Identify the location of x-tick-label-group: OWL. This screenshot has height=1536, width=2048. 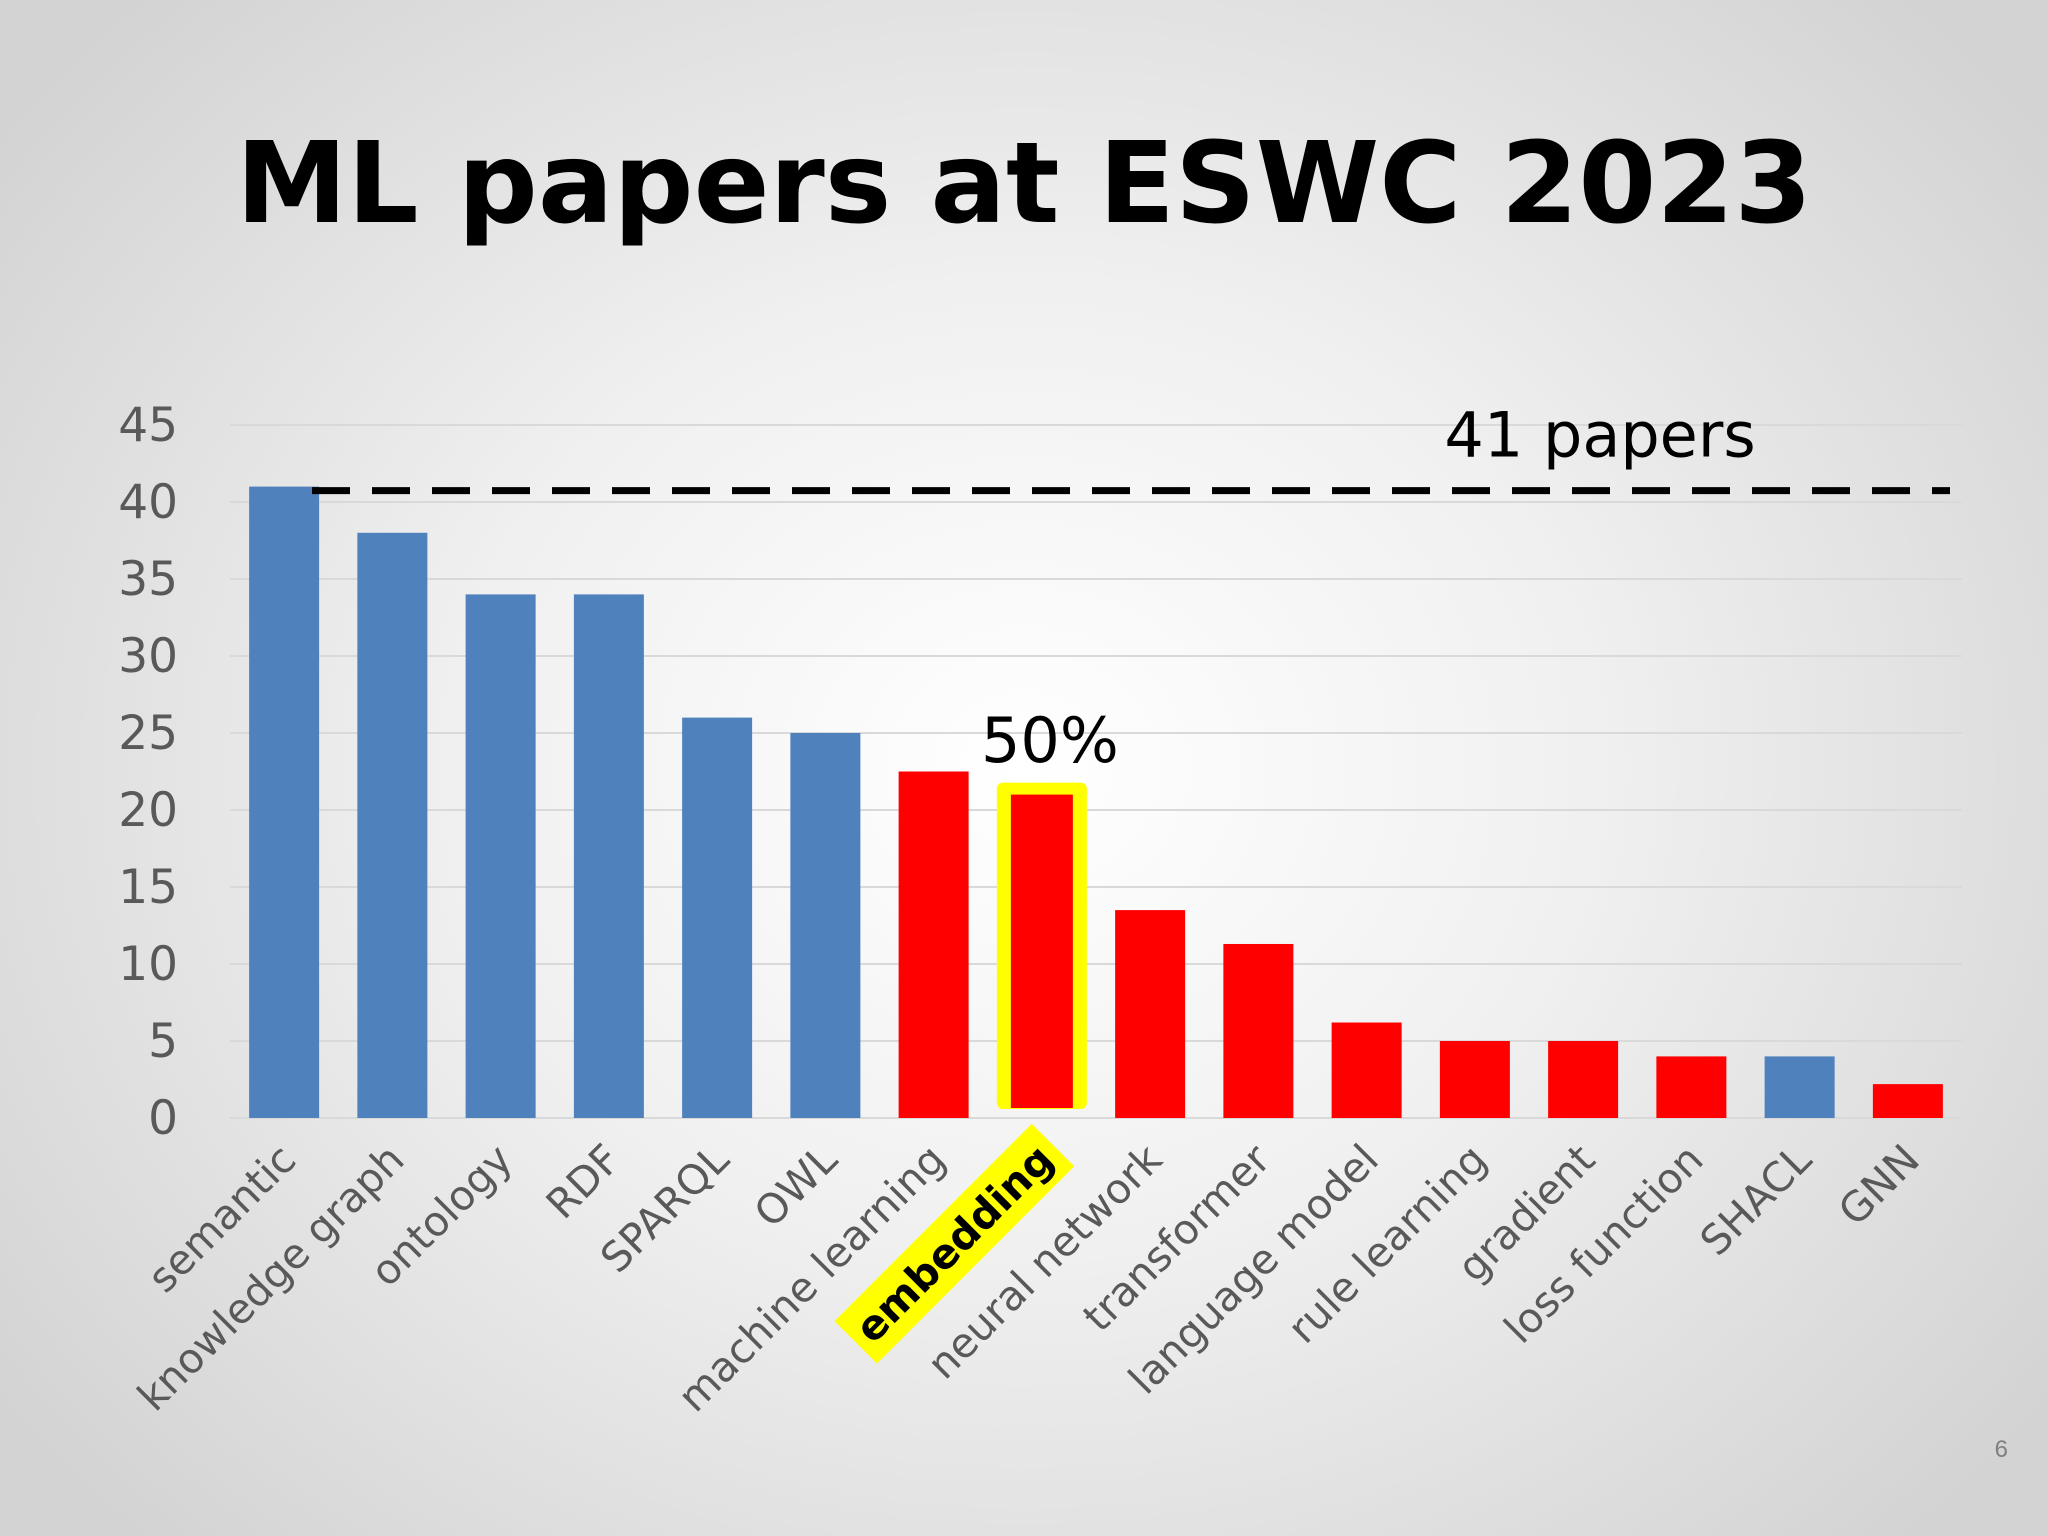
(796, 1186).